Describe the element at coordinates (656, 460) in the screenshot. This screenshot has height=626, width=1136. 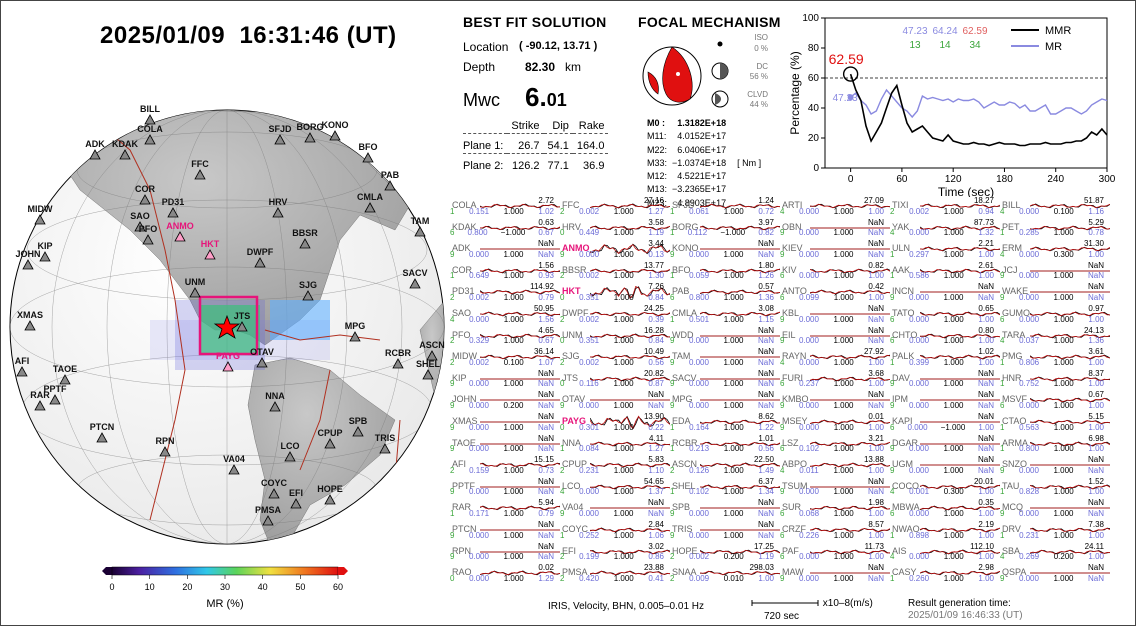
I see `amplitude-ratio: 5.83` at that location.